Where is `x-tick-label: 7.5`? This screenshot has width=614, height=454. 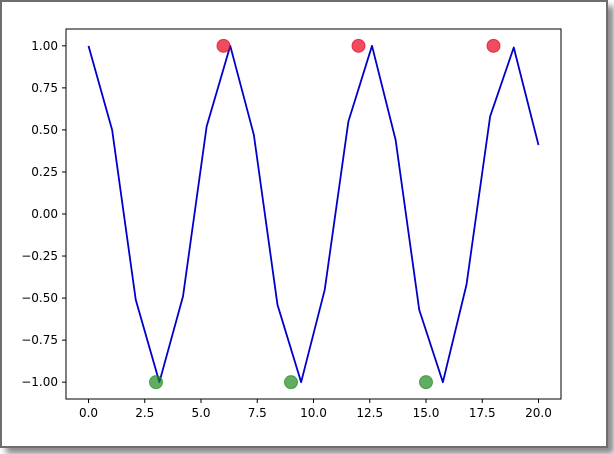 x-tick-label: 7.5 is located at coordinates (257, 413).